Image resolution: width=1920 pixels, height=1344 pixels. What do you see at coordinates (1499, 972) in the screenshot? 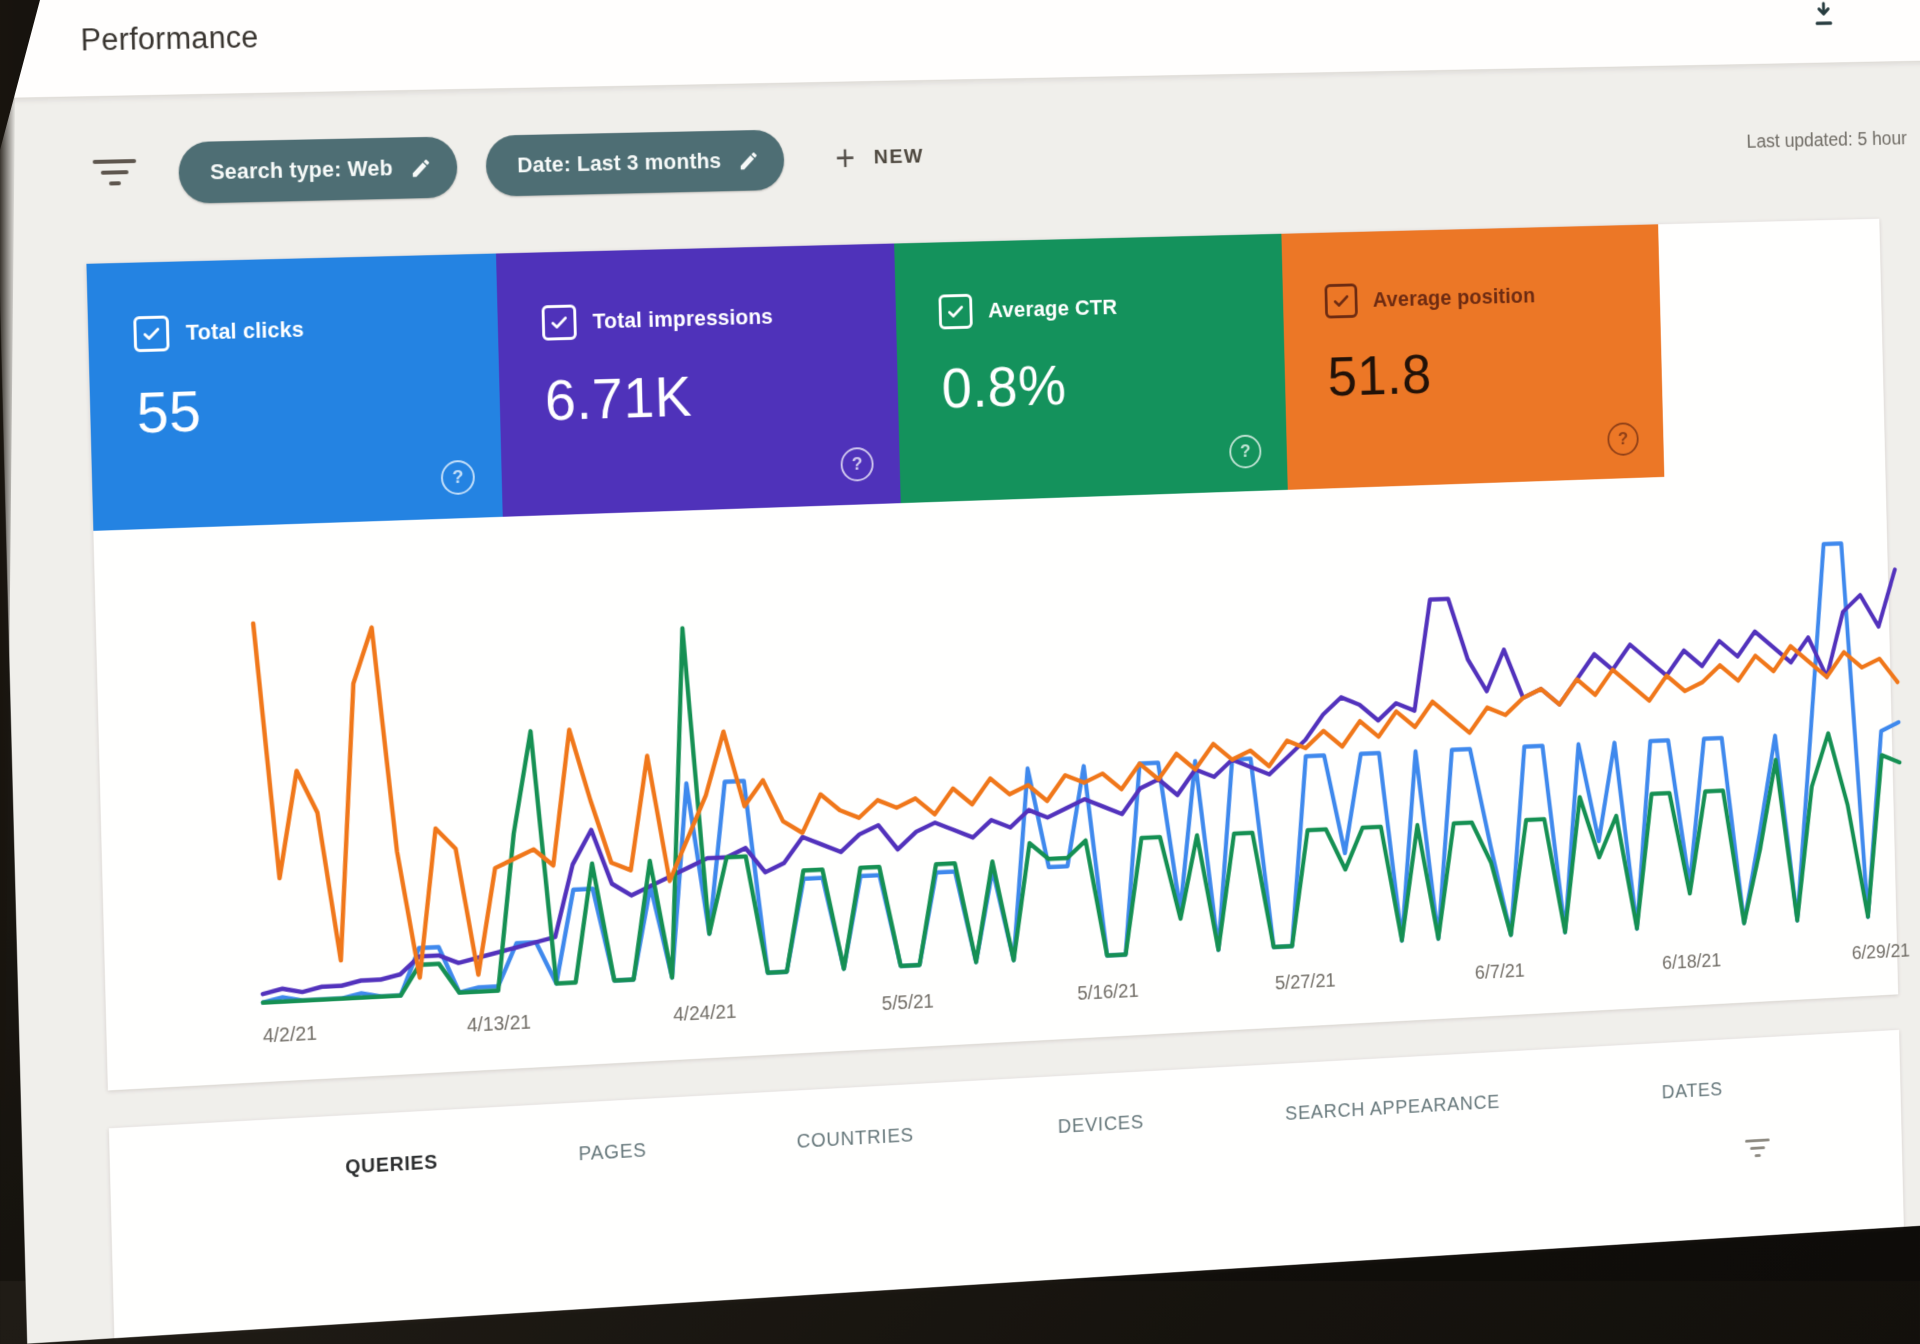
I see `x-tick-label: 6/7/21` at bounding box center [1499, 972].